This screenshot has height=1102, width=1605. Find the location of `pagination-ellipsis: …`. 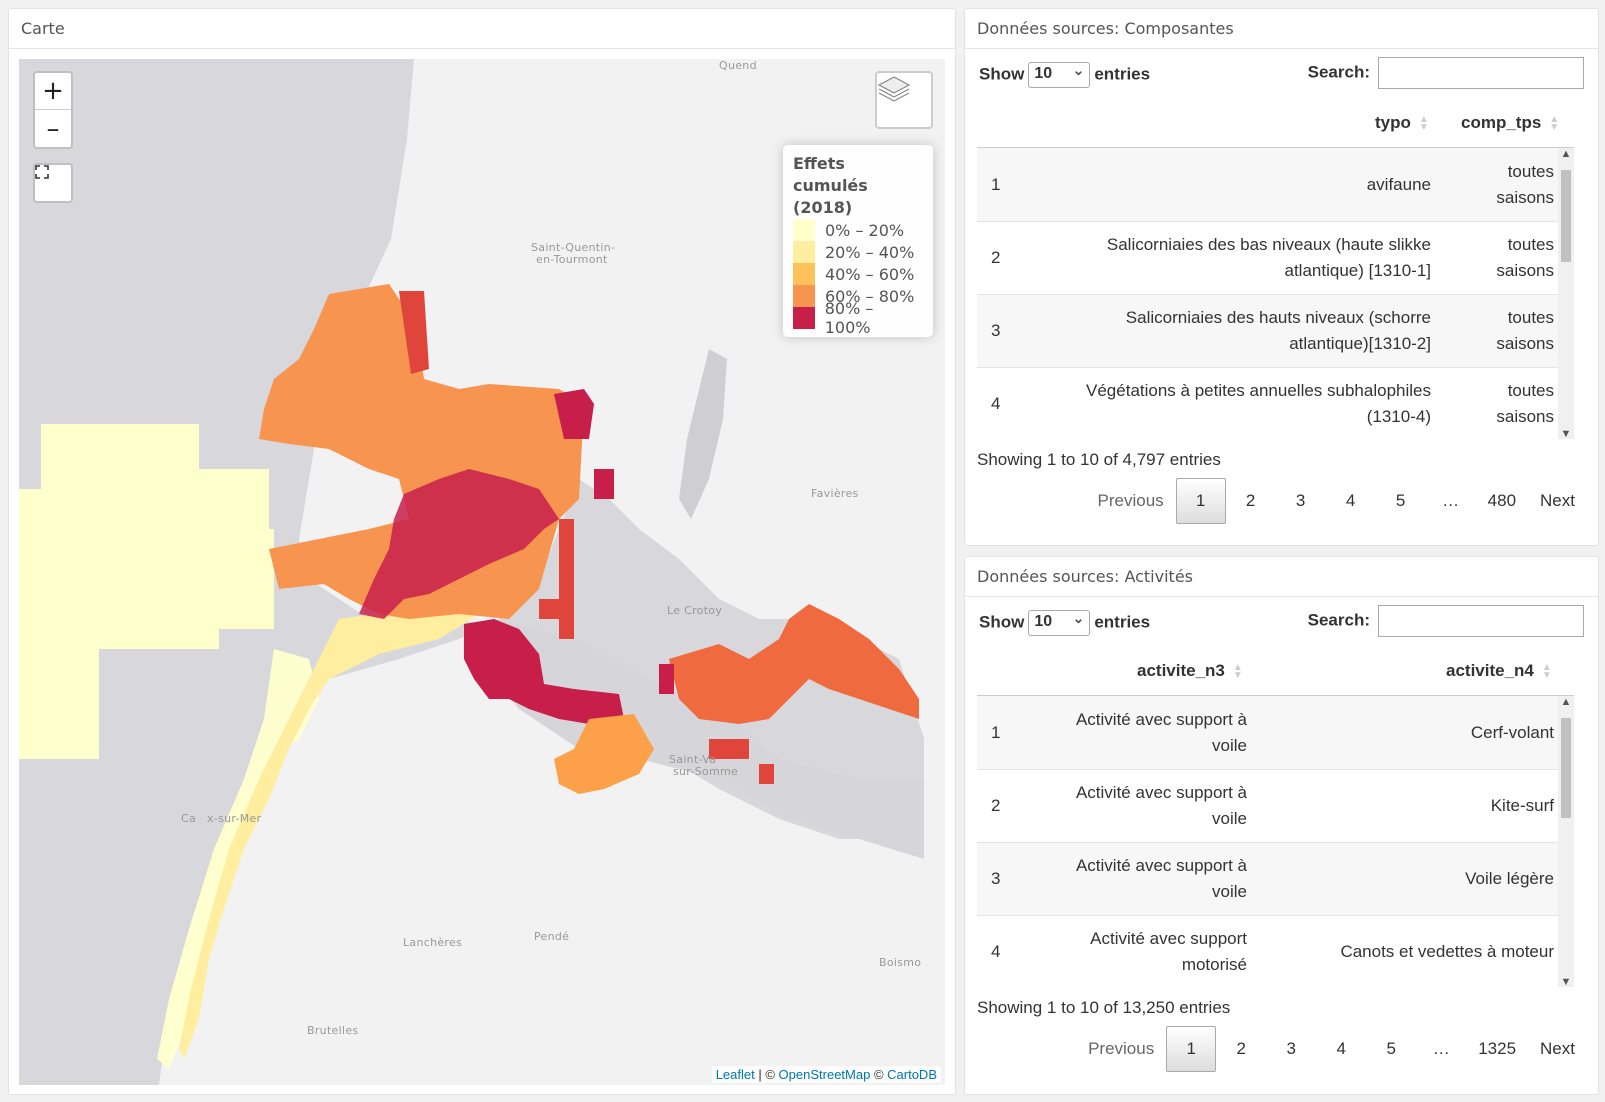

pagination-ellipsis: … is located at coordinates (1441, 1048).